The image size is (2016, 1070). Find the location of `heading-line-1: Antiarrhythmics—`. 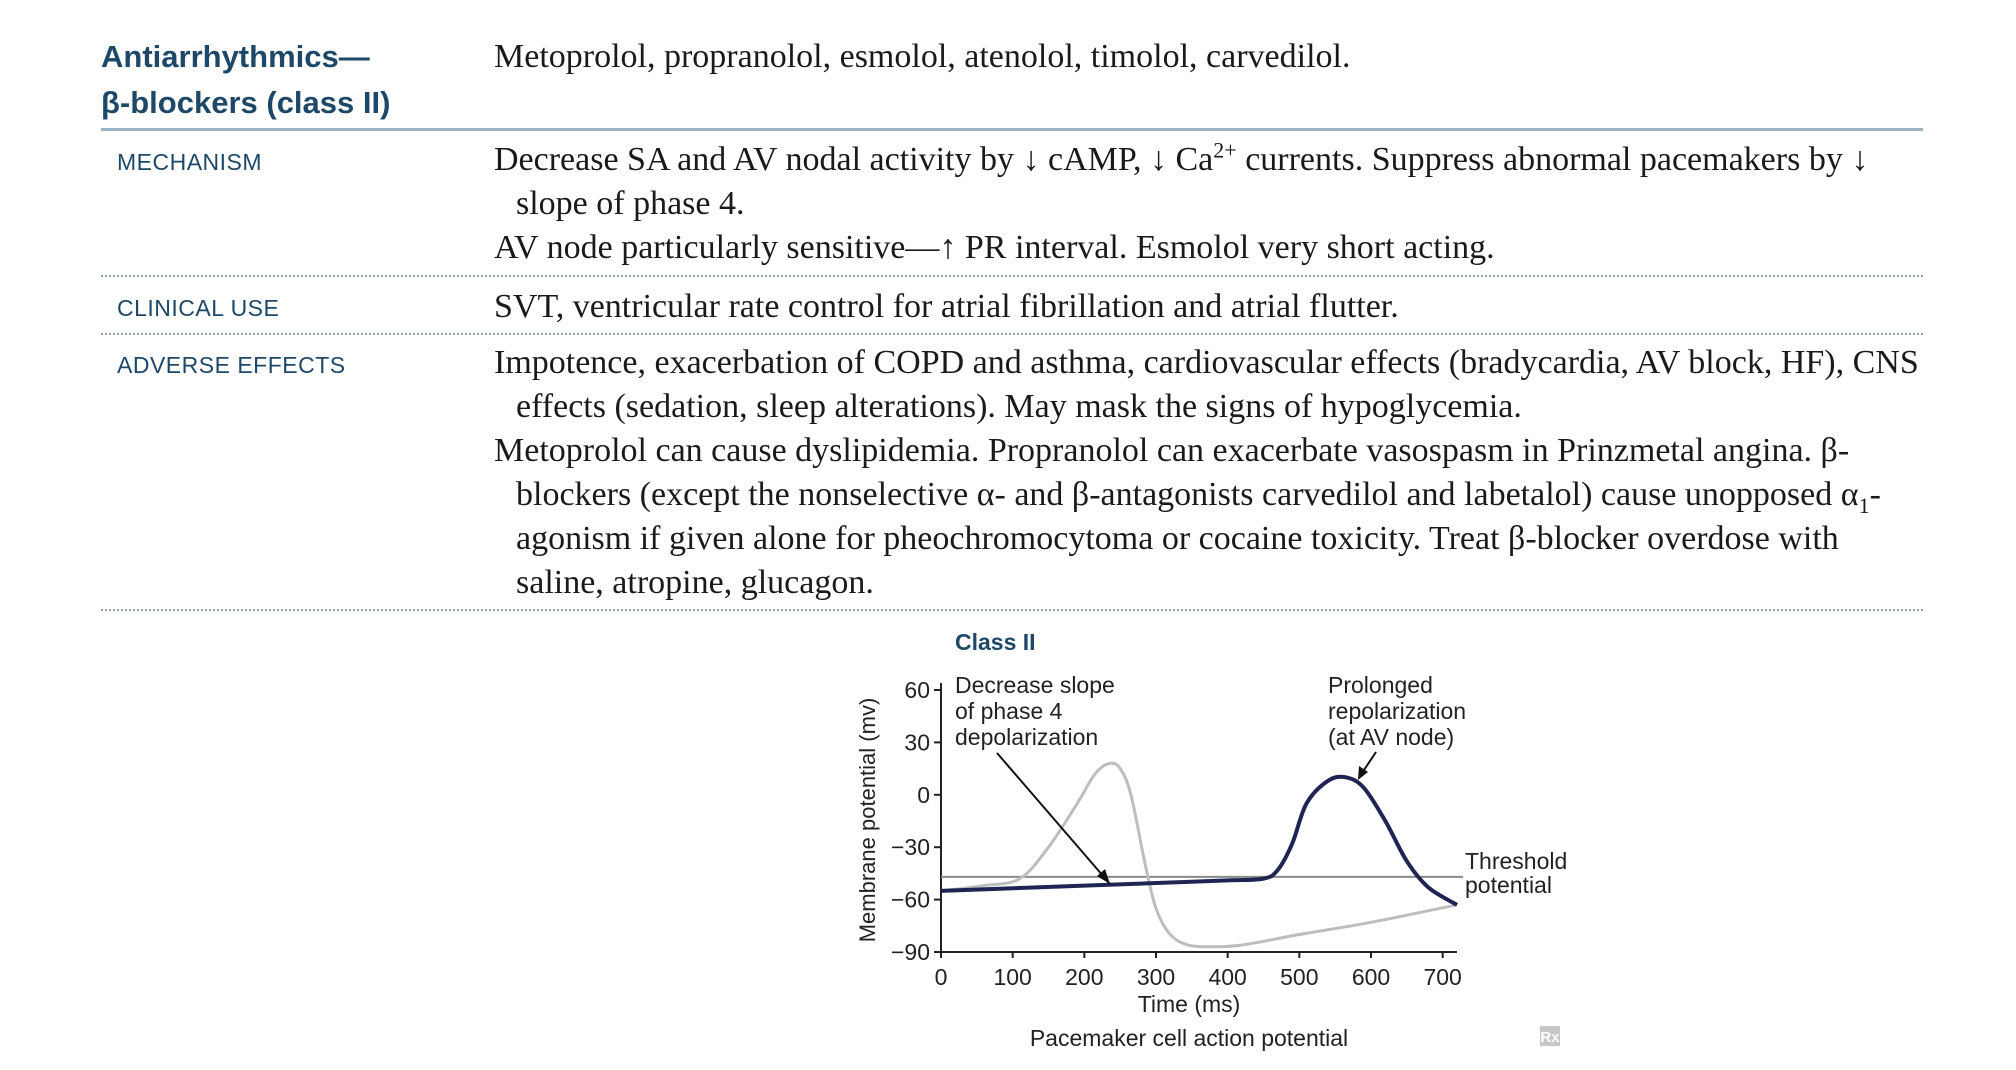

heading-line-1: Antiarrhythmics— is located at coordinates (235, 56).